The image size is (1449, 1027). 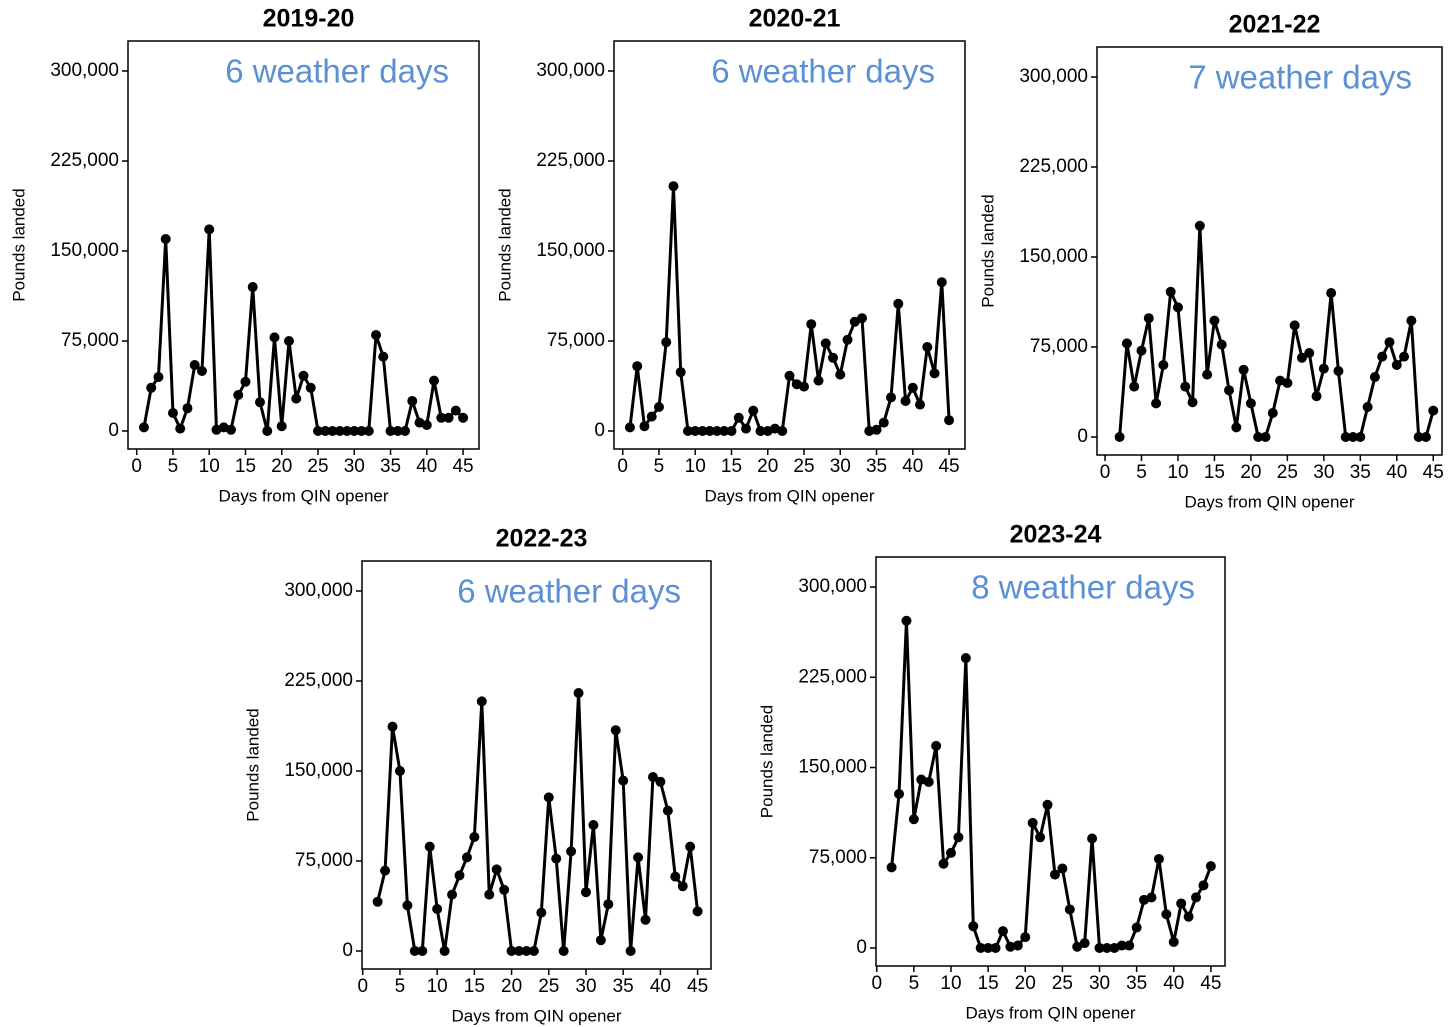 I want to click on x-tick-label: 15, so click(x=988, y=983).